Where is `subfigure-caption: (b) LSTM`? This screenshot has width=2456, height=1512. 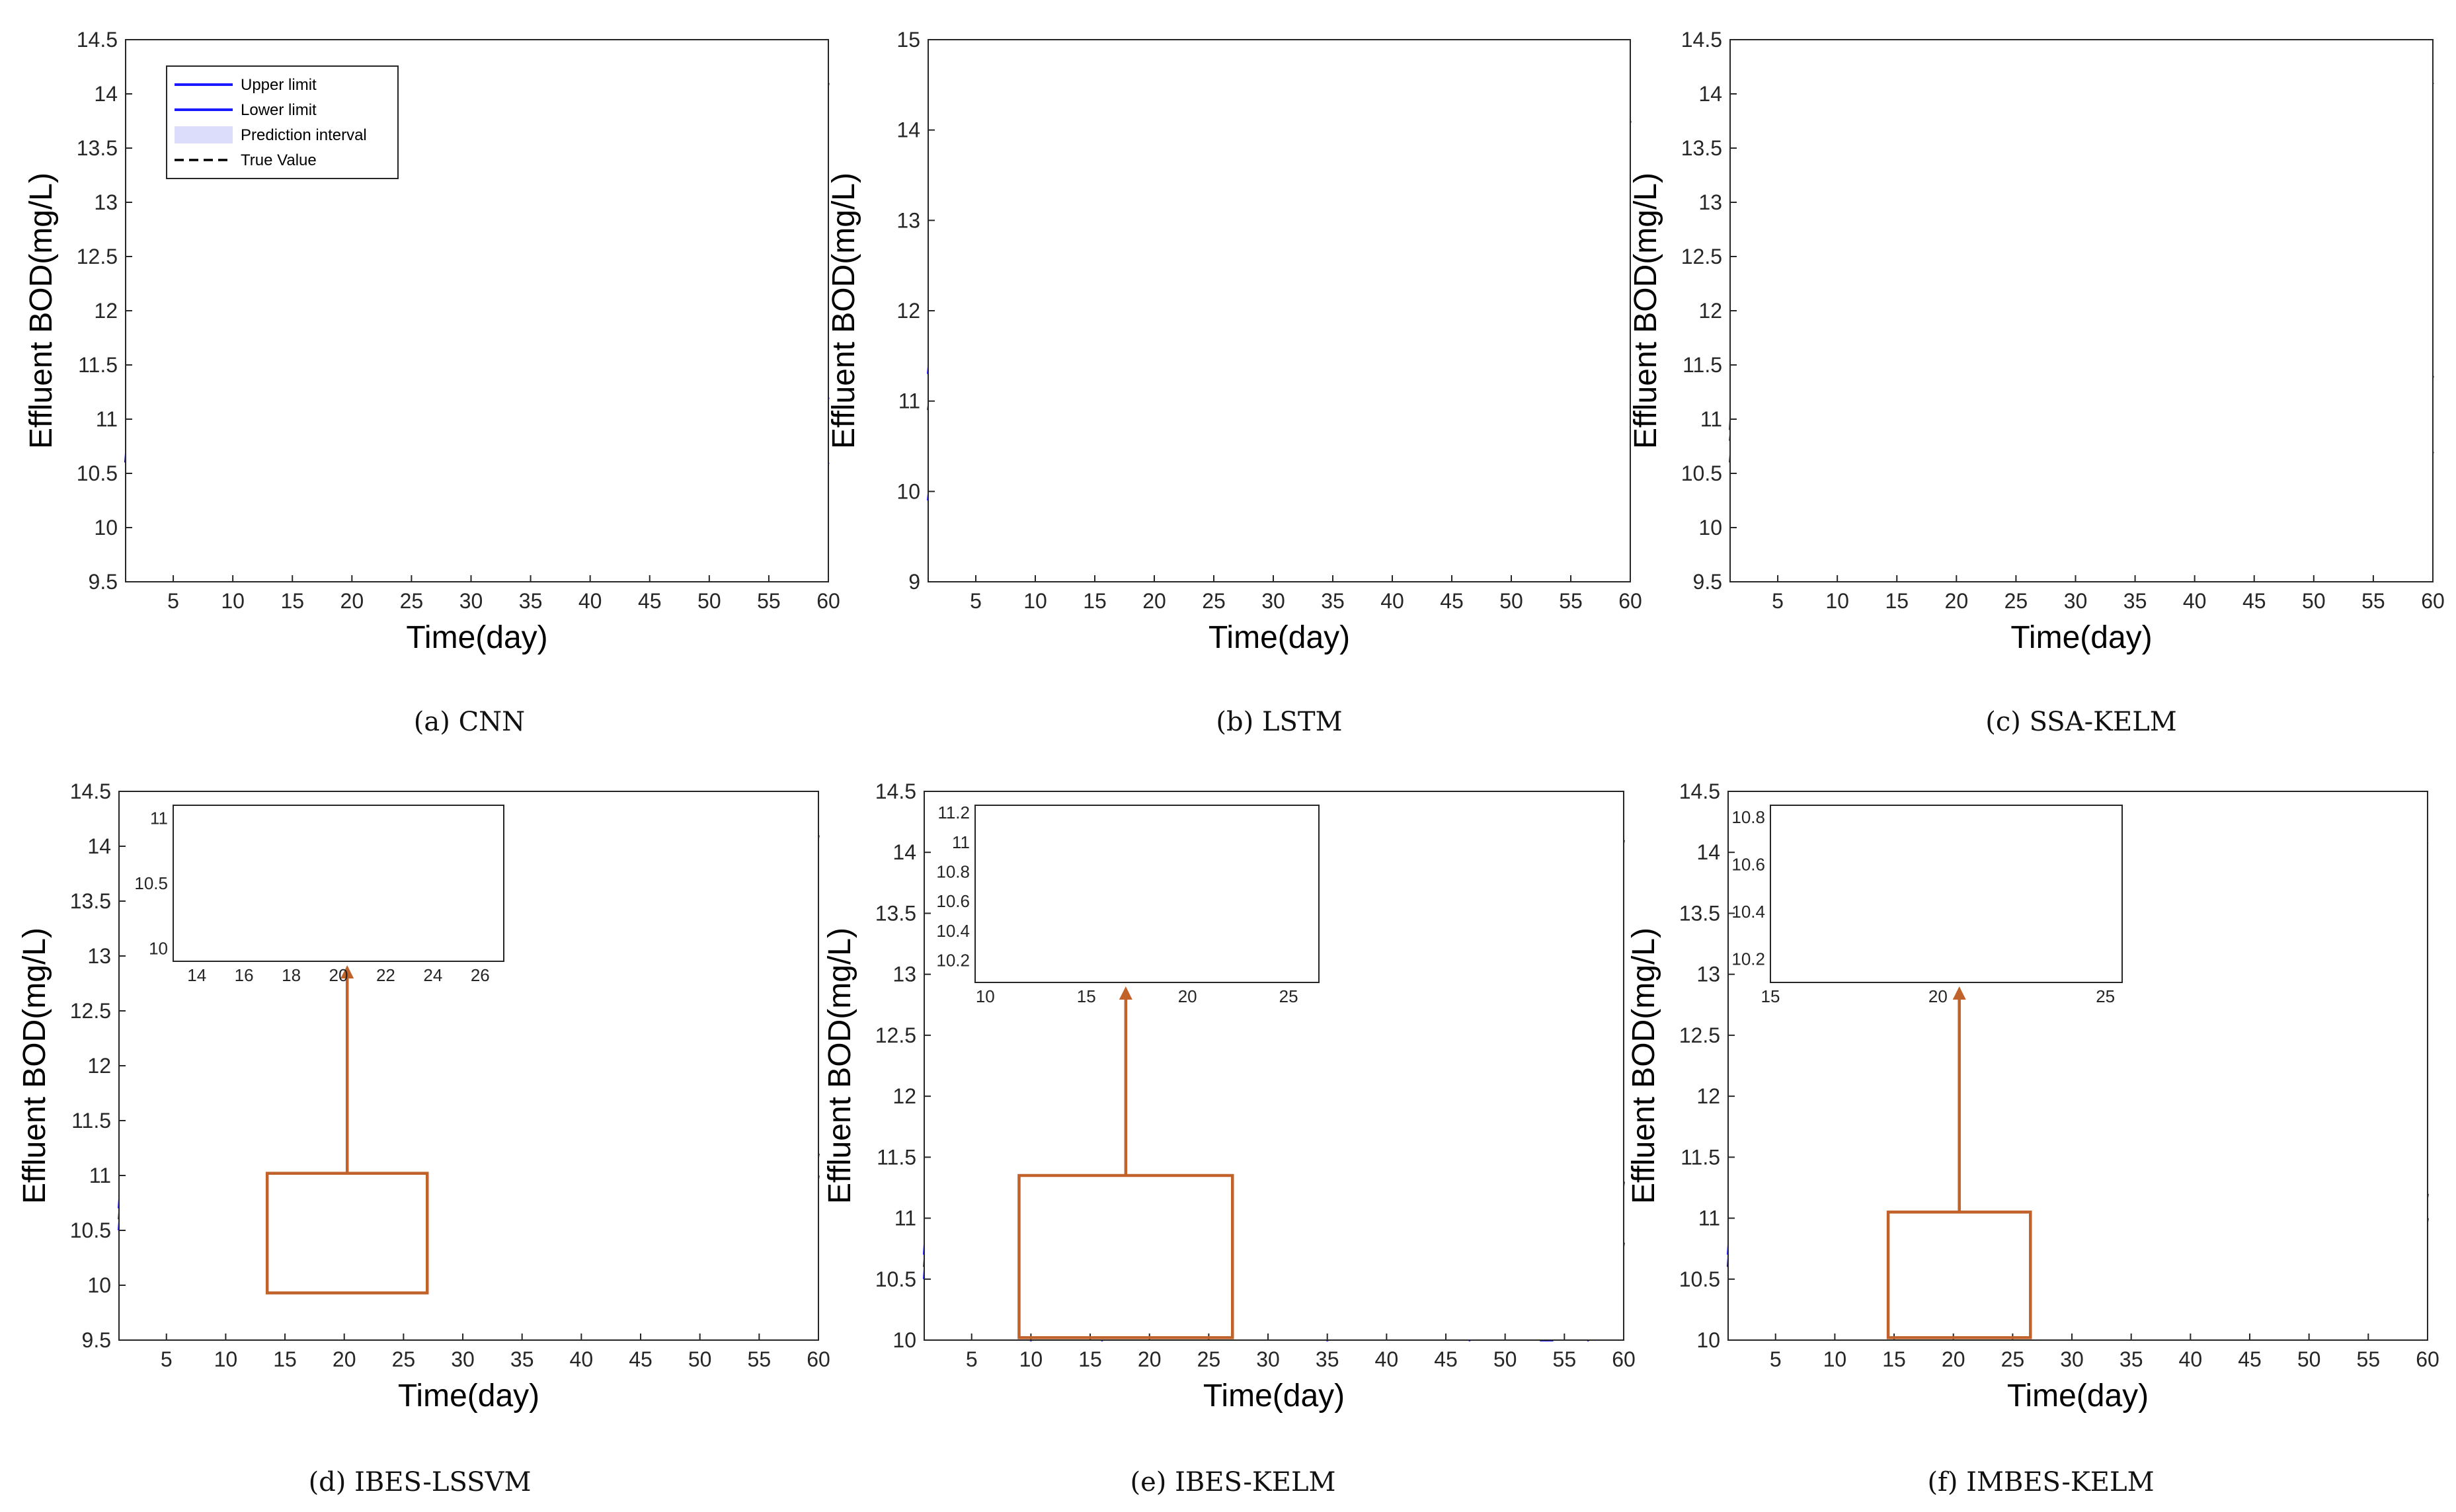
subfigure-caption: (b) LSTM is located at coordinates (1279, 722).